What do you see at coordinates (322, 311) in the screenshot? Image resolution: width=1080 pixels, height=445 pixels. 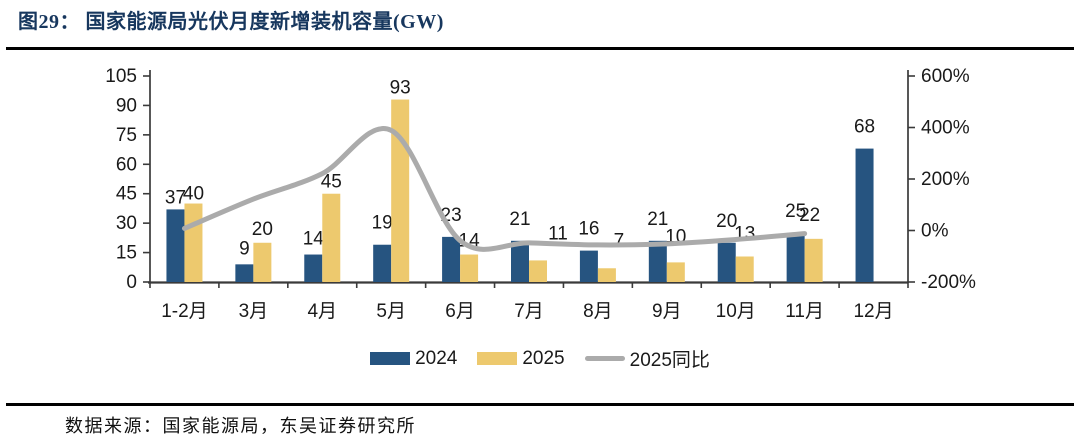 I see `x-category-label: 4月` at bounding box center [322, 311].